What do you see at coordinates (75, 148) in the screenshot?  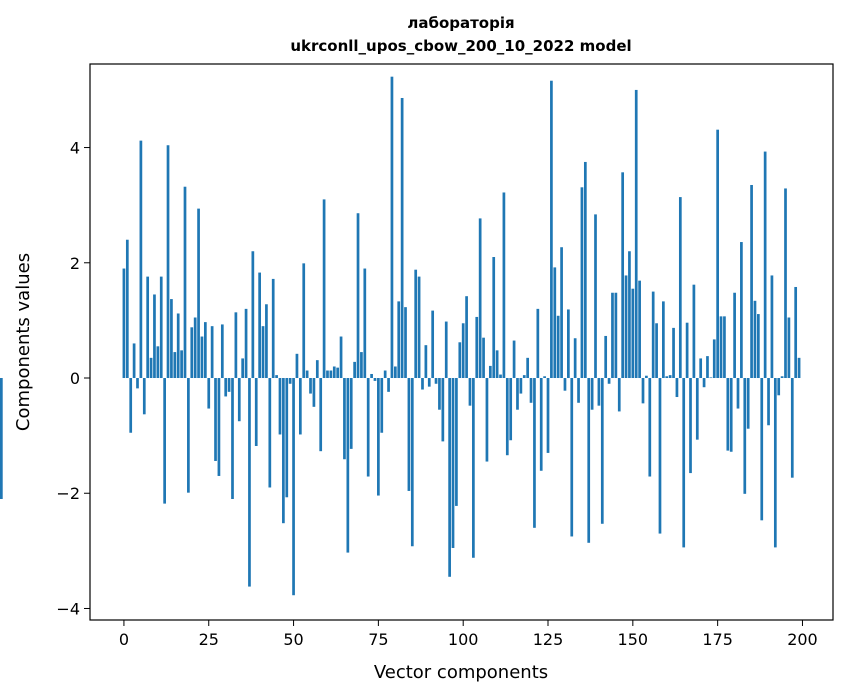 I see `y-tick-label: 4` at bounding box center [75, 148].